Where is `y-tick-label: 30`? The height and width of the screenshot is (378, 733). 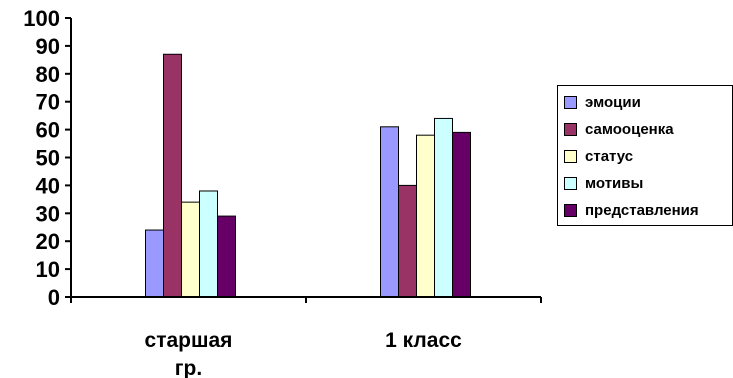 y-tick-label: 30 is located at coordinates (48, 213).